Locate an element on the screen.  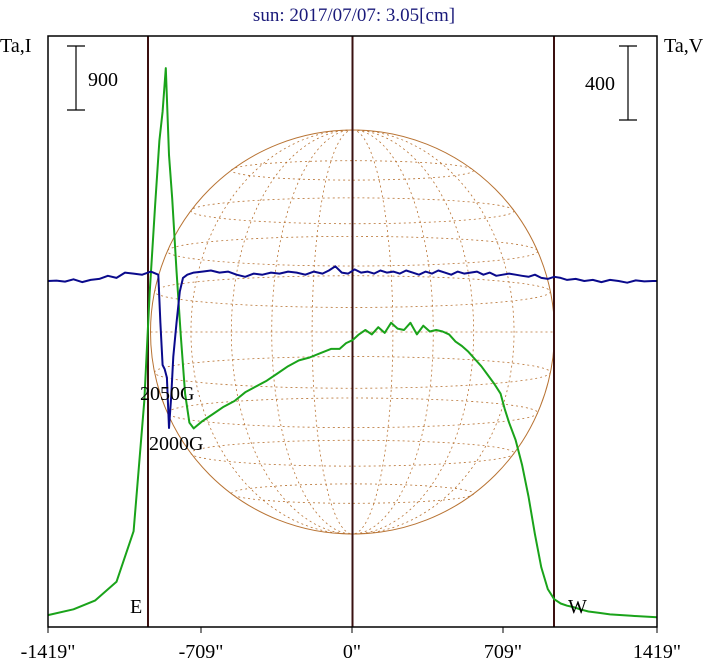
scale-bars is located at coordinates (352, 83).